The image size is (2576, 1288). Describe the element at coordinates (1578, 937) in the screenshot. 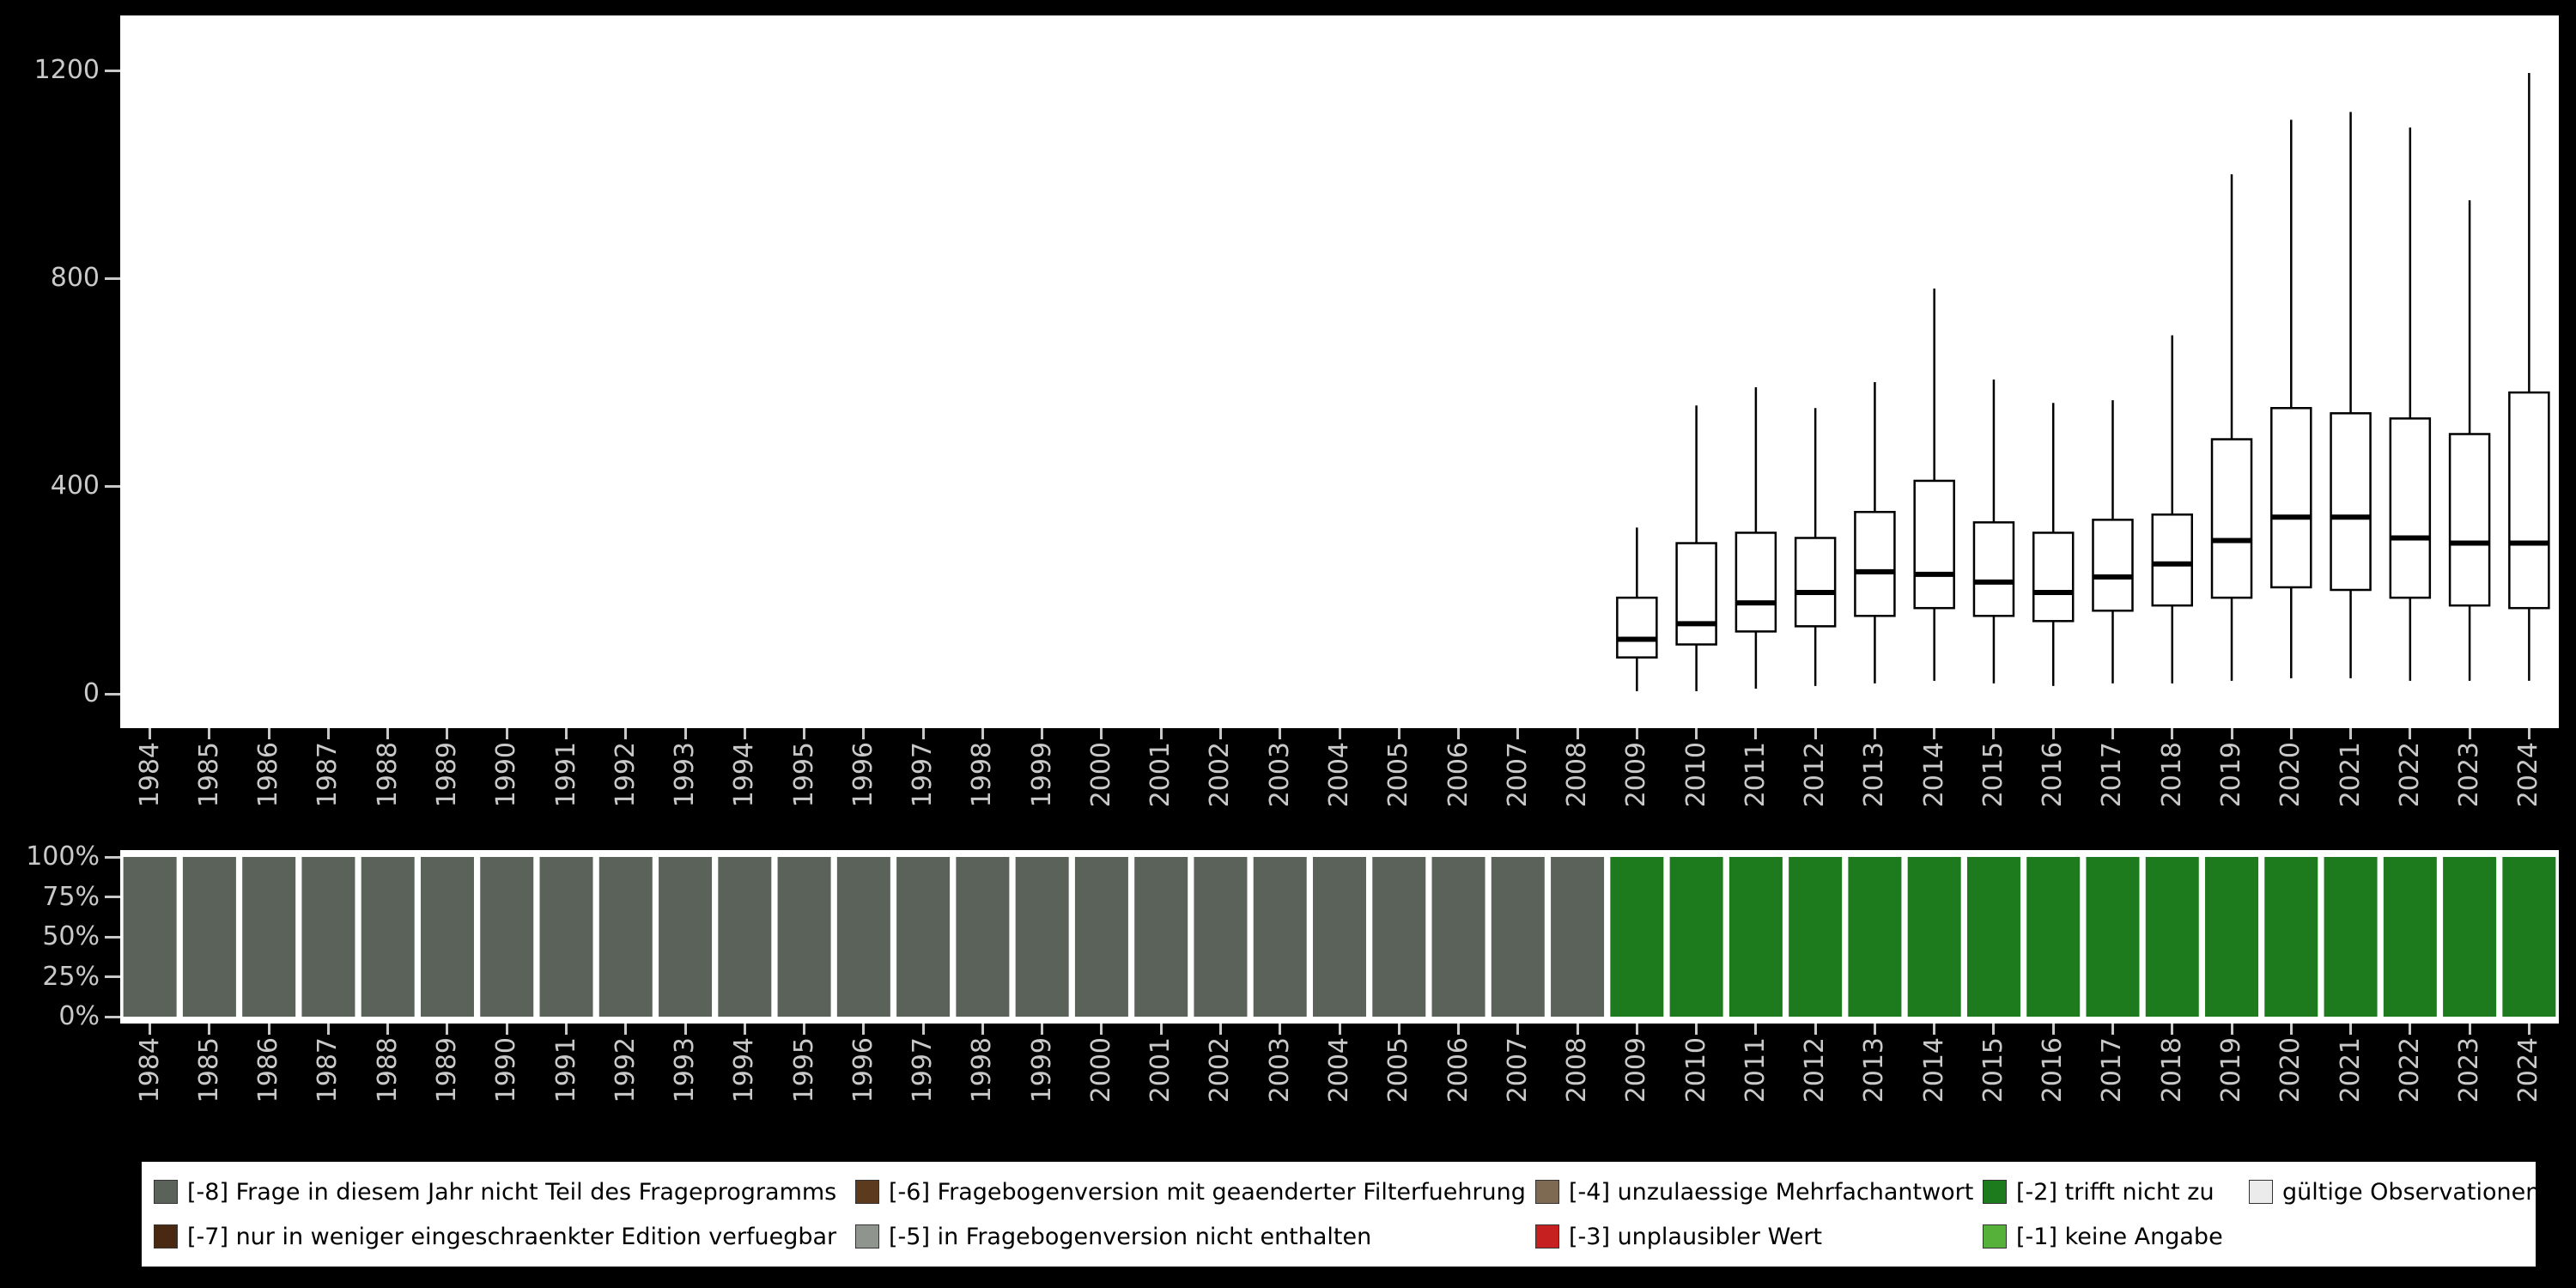

I see `bar-segment-2008` at that location.